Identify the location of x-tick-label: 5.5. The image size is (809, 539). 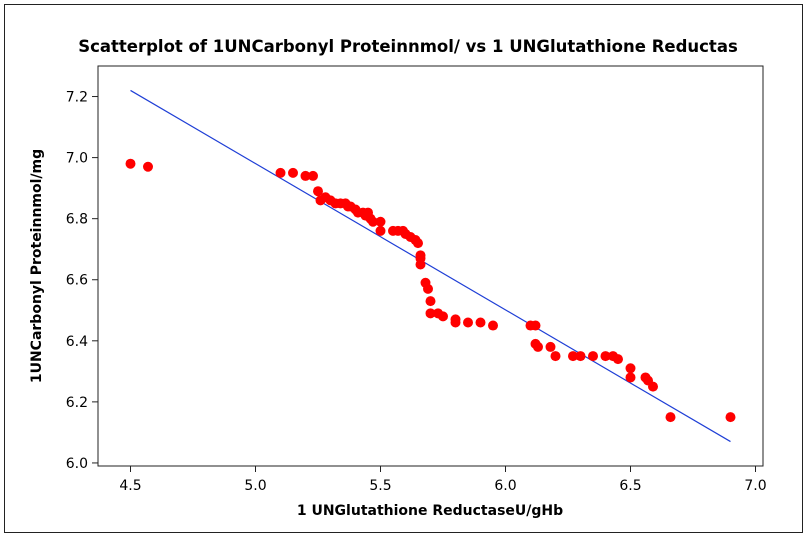
(380, 486).